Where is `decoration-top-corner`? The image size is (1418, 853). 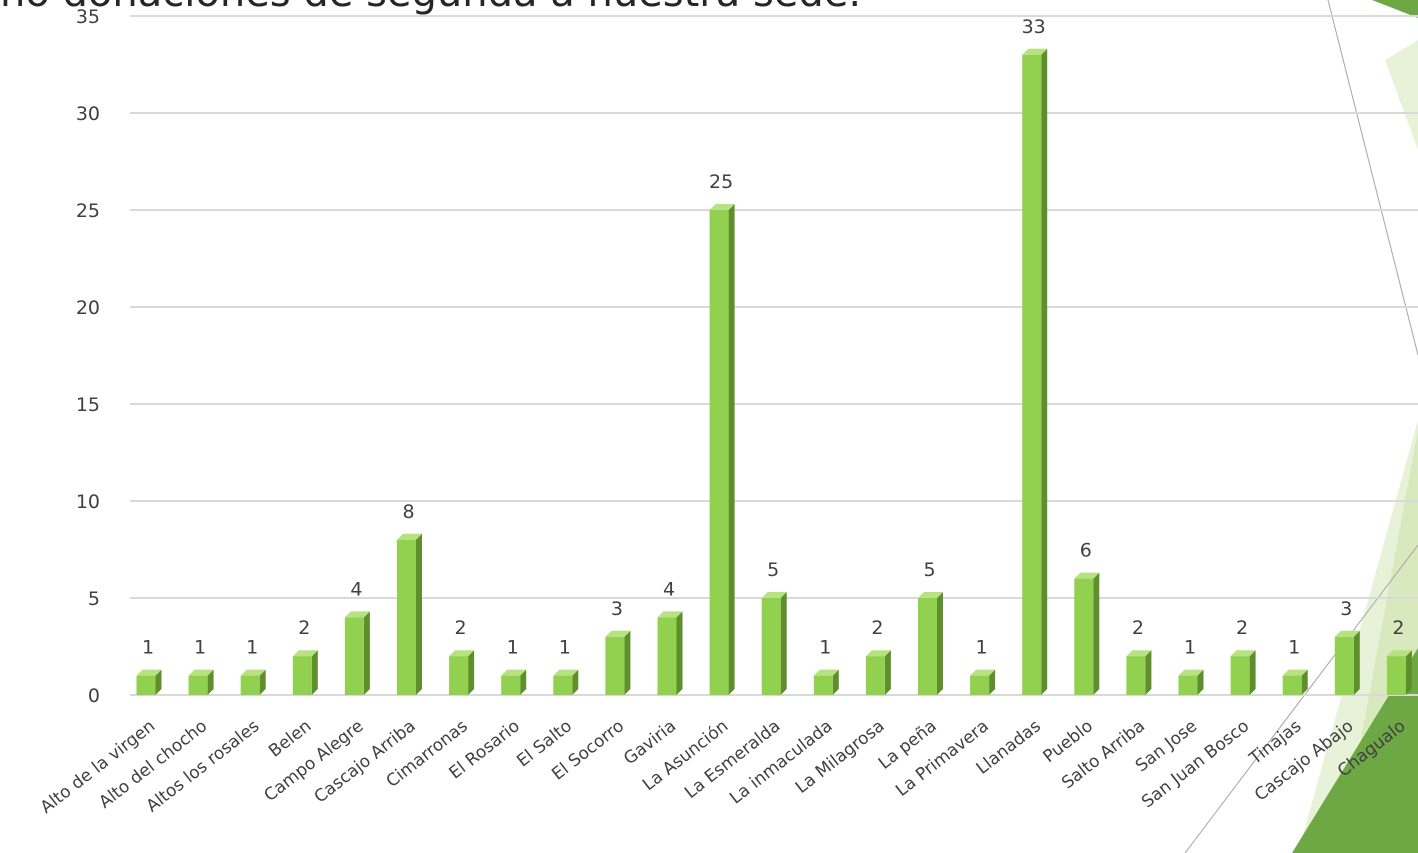 decoration-top-corner is located at coordinates (1395, 9).